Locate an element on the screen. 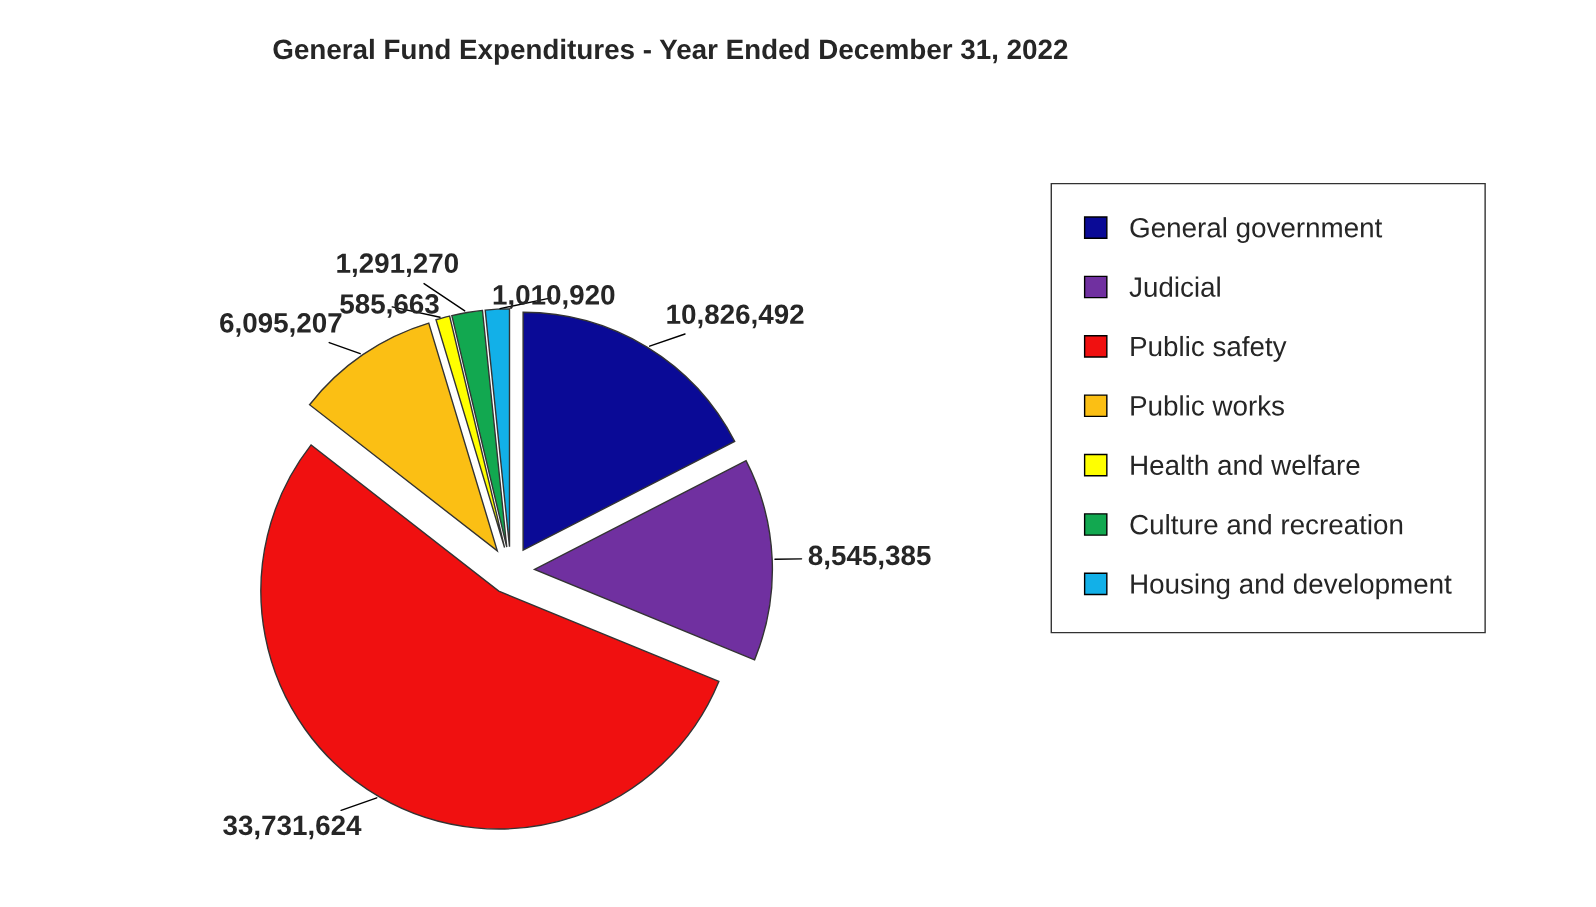  legend-label: Culture and recreation is located at coordinates (1266, 524).